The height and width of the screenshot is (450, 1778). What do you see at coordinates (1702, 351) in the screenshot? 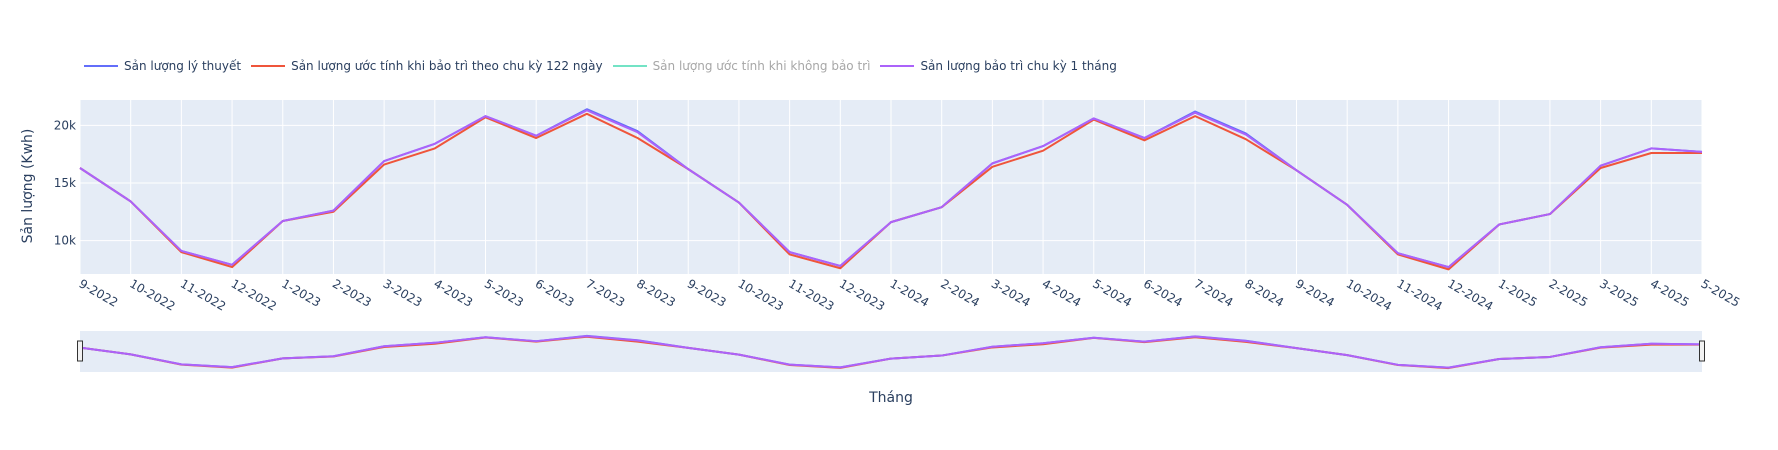
I see `range-slider-right-handle` at bounding box center [1702, 351].